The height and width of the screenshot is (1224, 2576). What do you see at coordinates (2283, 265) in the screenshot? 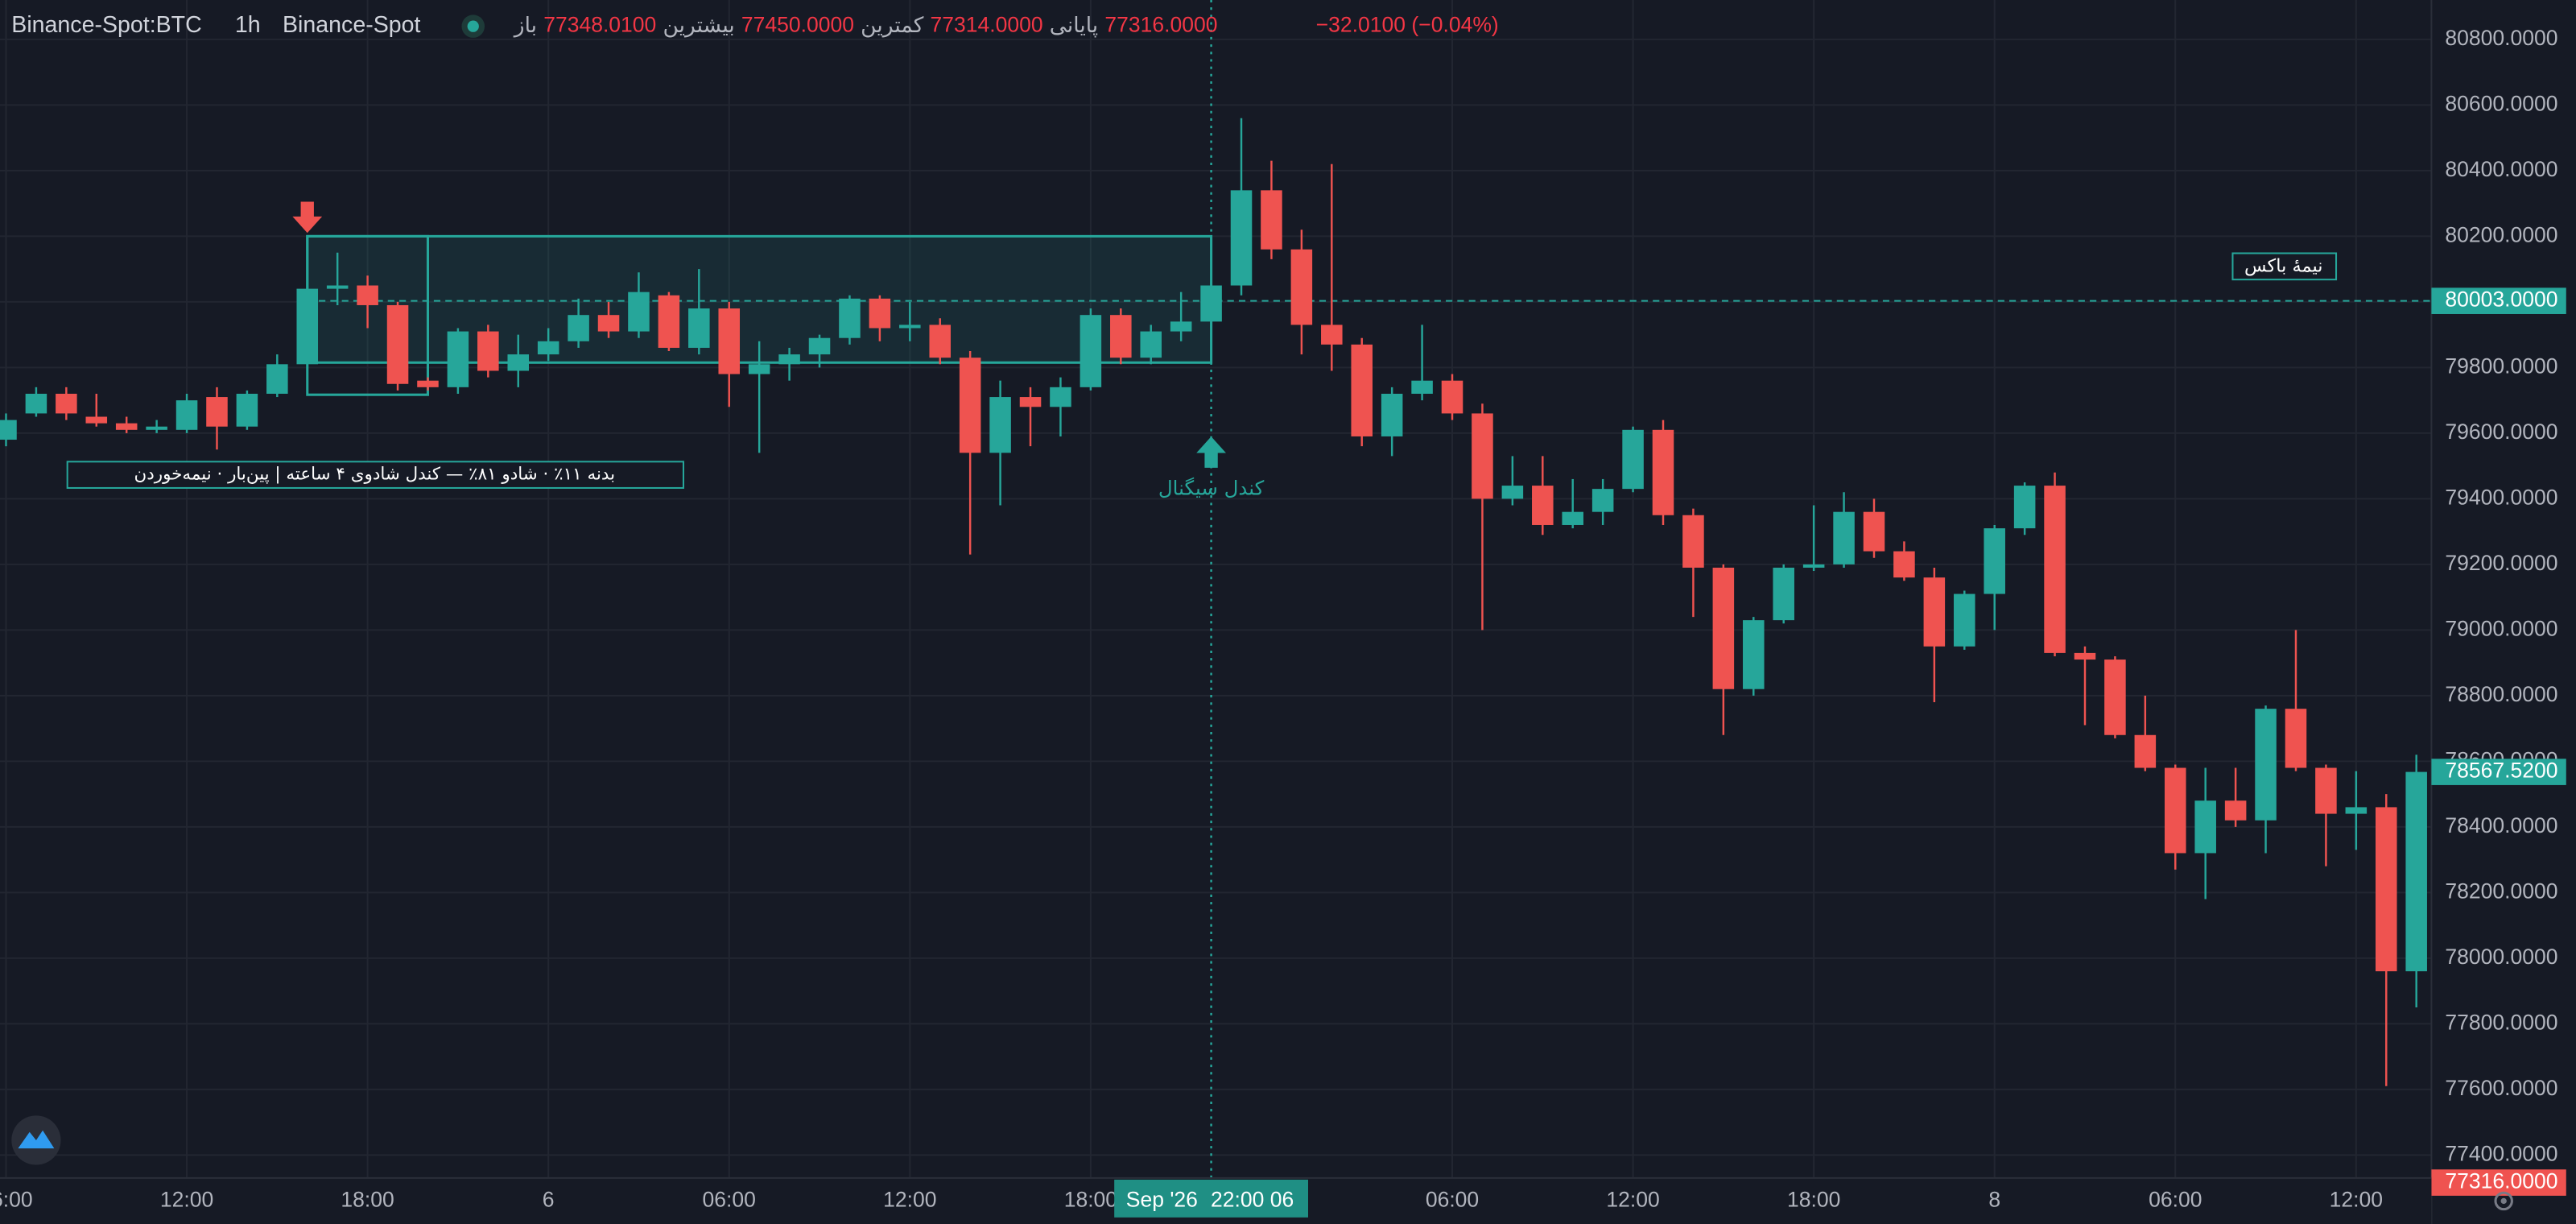
I see `midline-tag: نیمهٔ باکس` at bounding box center [2283, 265].